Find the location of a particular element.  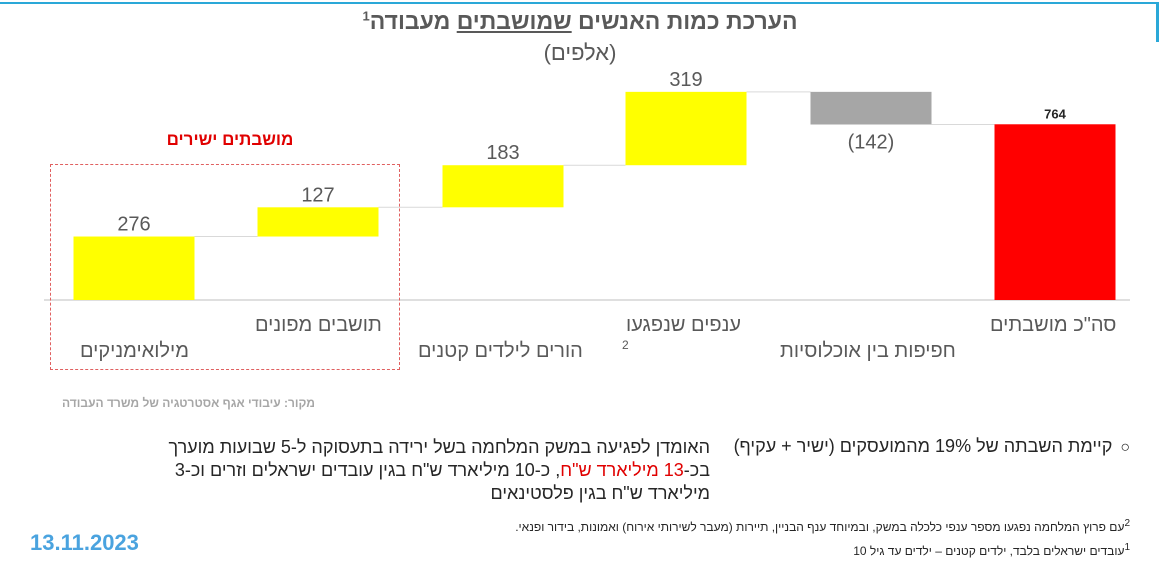

bar-value-label: 319 is located at coordinates (685, 80).